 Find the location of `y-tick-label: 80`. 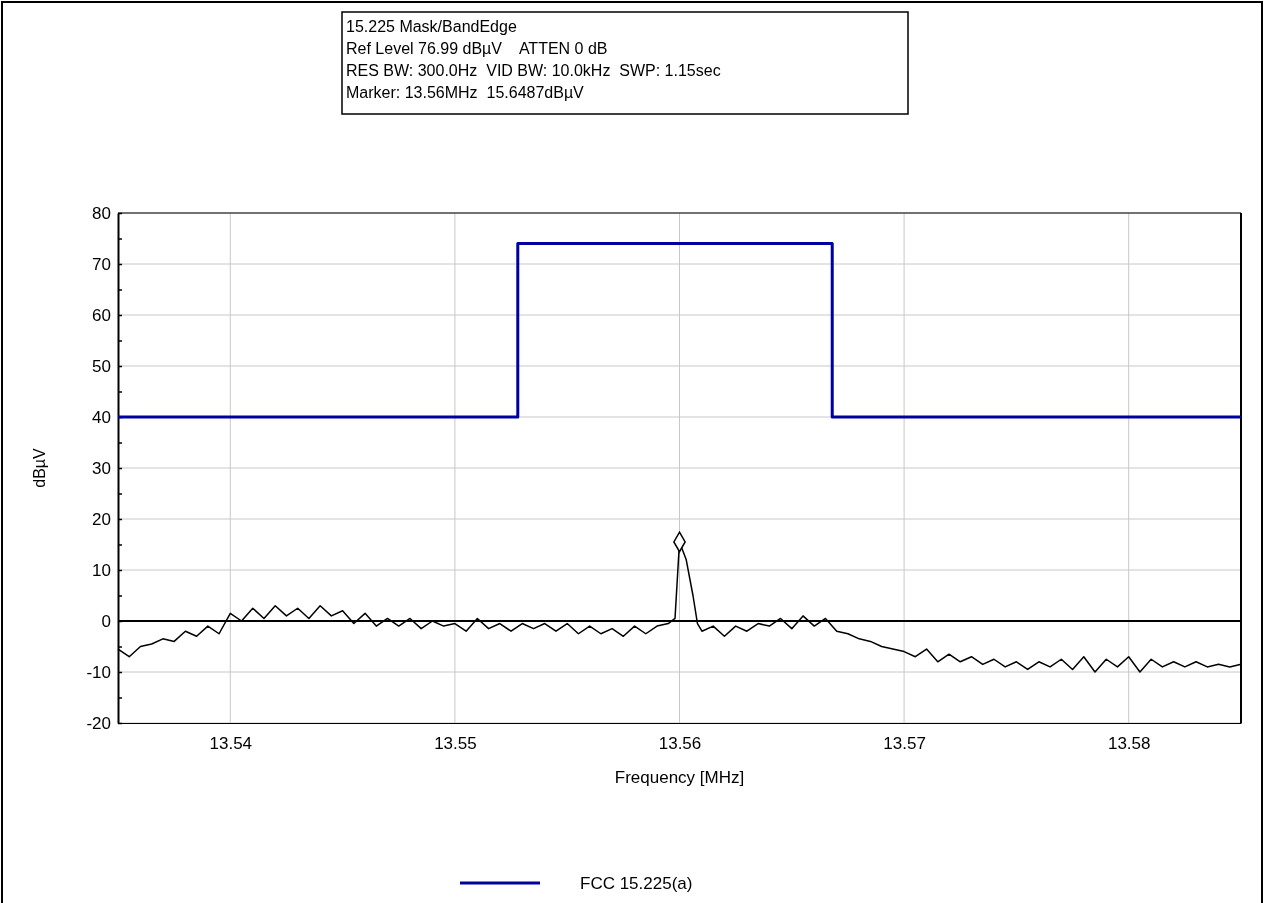

y-tick-label: 80 is located at coordinates (101, 213).